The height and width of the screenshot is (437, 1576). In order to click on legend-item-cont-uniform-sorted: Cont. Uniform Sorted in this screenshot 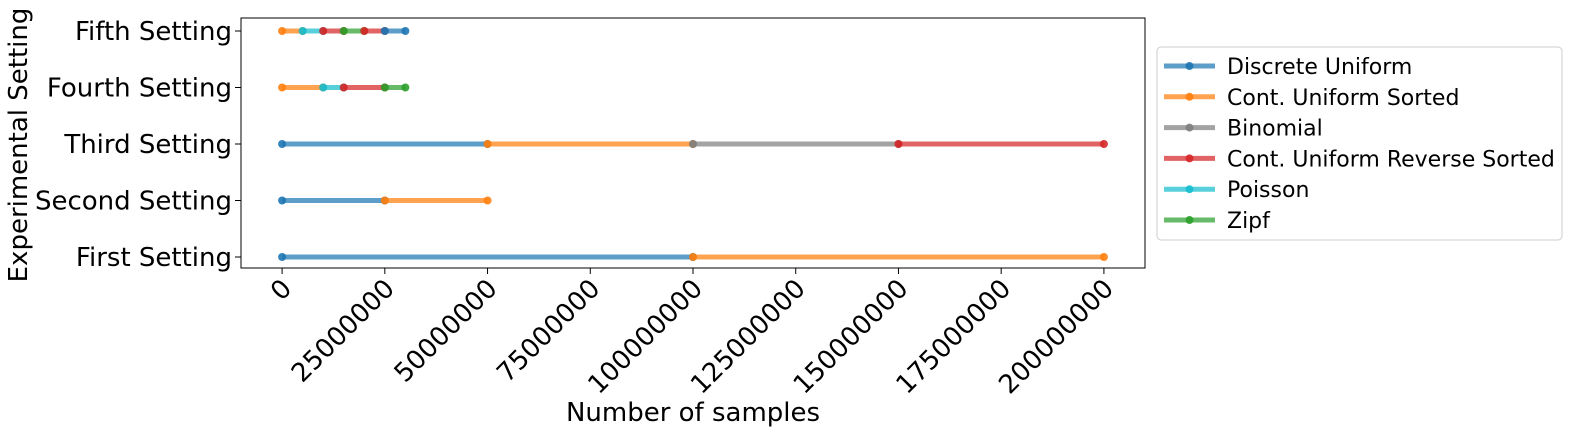, I will do `click(1311, 98)`.